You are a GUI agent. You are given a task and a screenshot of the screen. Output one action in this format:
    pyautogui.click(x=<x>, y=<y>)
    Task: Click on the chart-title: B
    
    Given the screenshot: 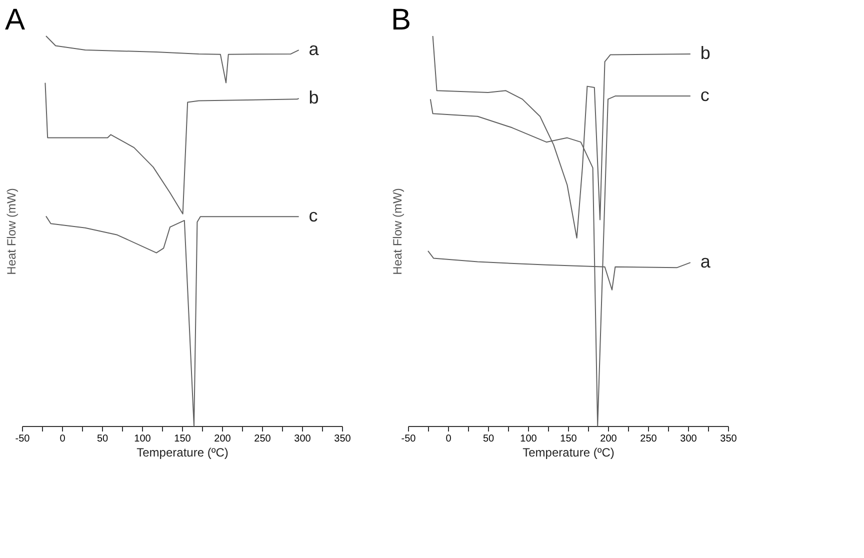 What is the action you would take?
    pyautogui.click(x=401, y=20)
    